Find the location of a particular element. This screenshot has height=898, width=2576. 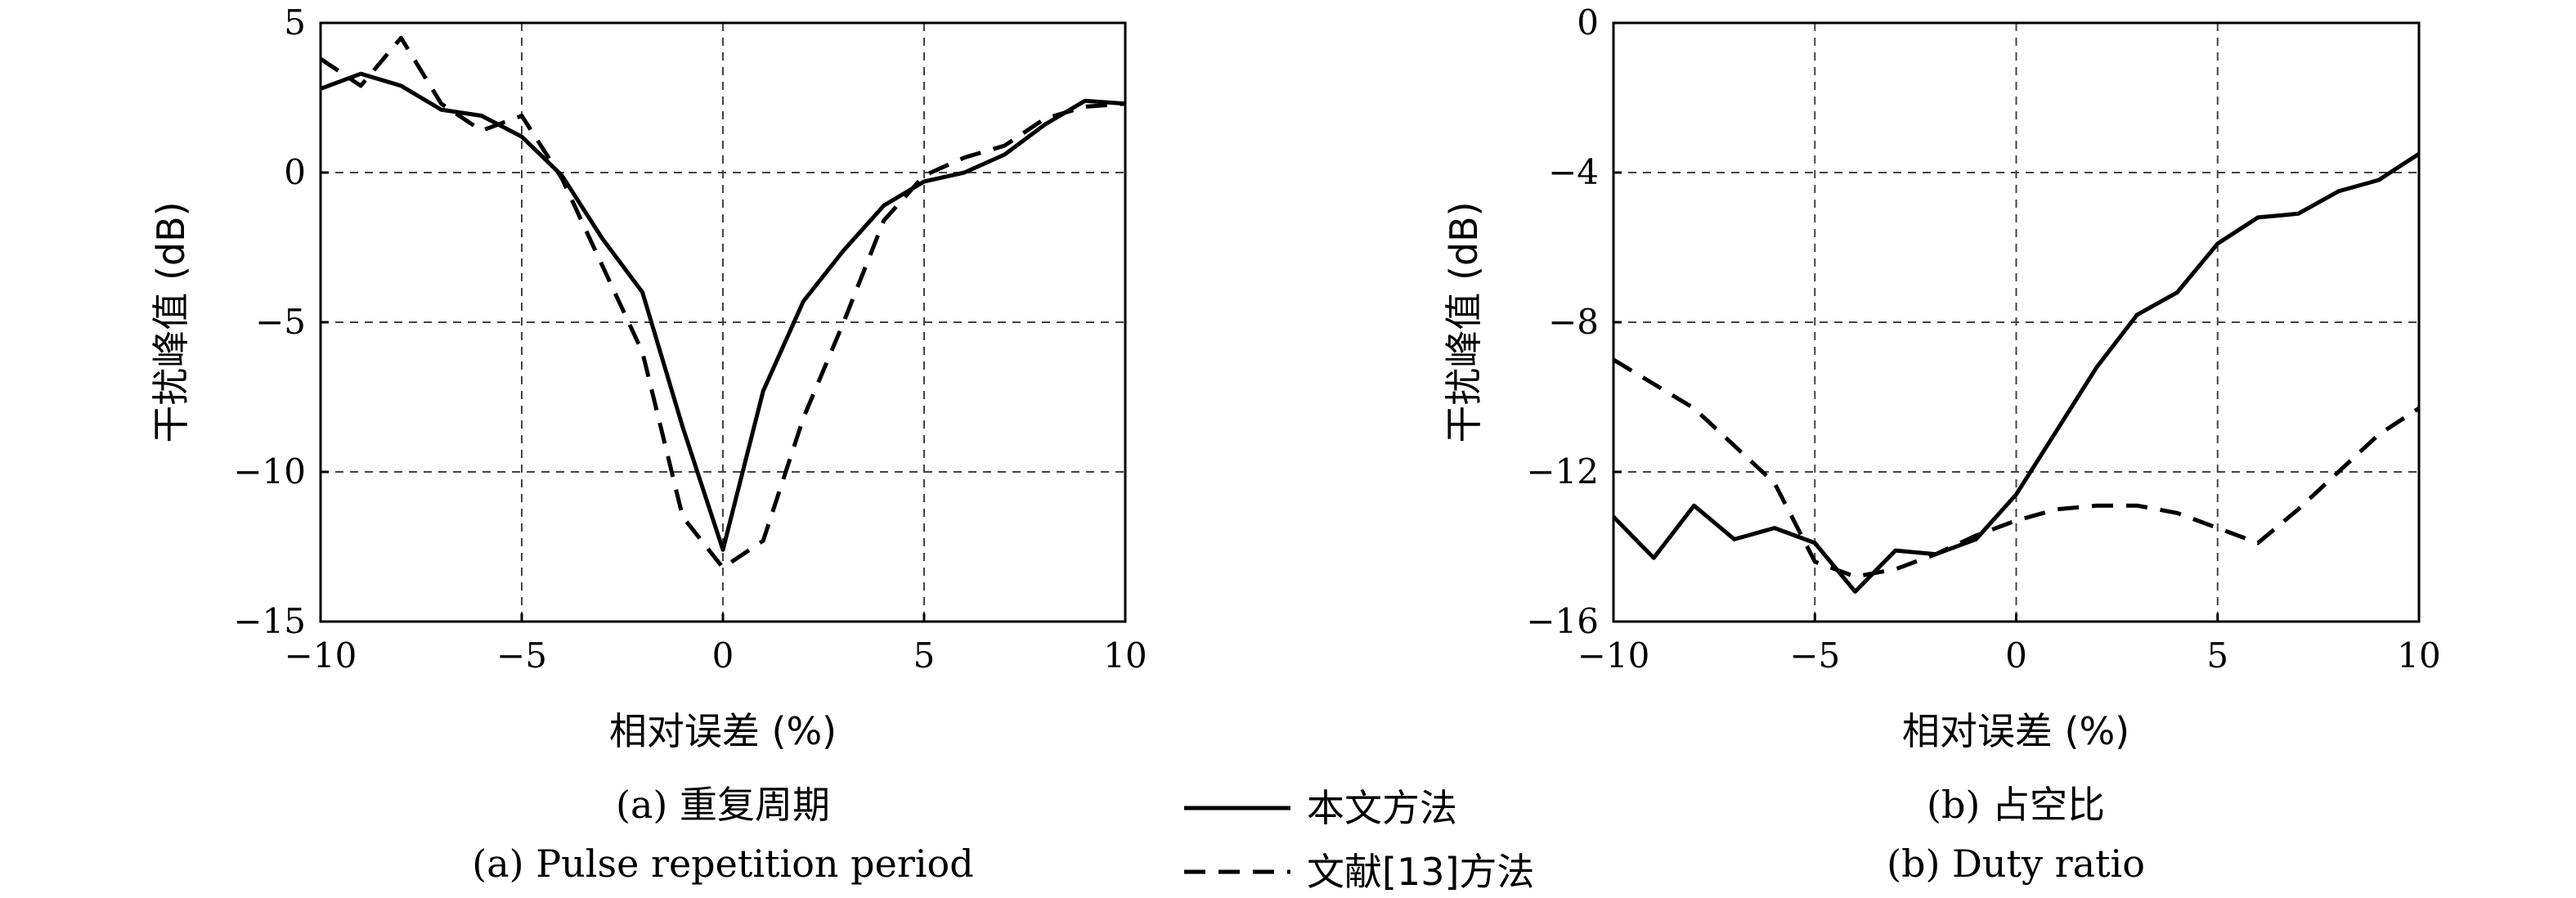

chart-b-ytick-label: −8 is located at coordinates (1574, 322).